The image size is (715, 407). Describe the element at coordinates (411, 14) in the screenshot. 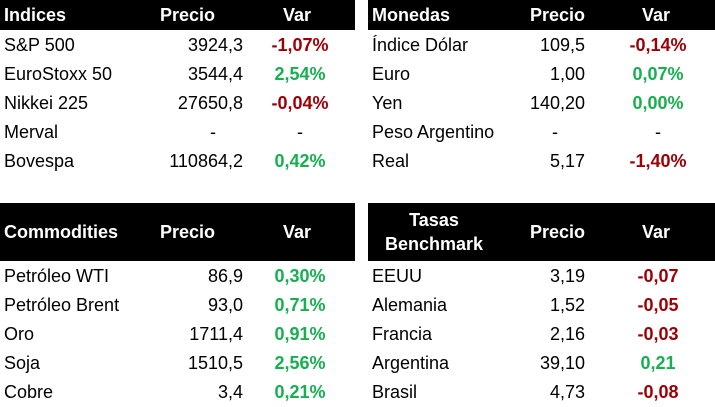

I see `monedas-header-name: Monedas` at that location.